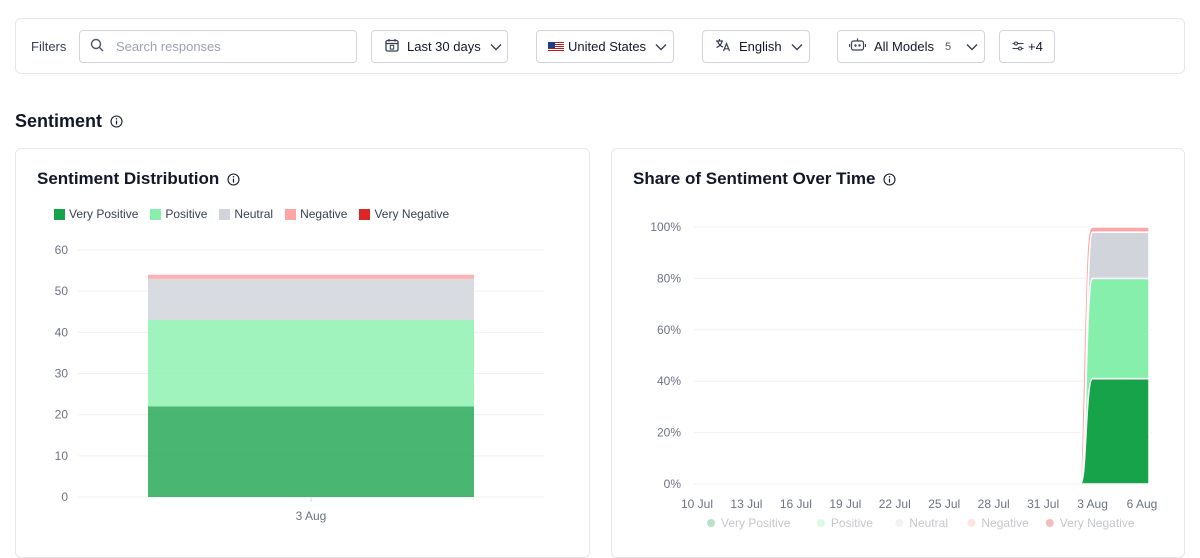  What do you see at coordinates (62, 456) in the screenshot?
I see `y-tick-label: 10` at bounding box center [62, 456].